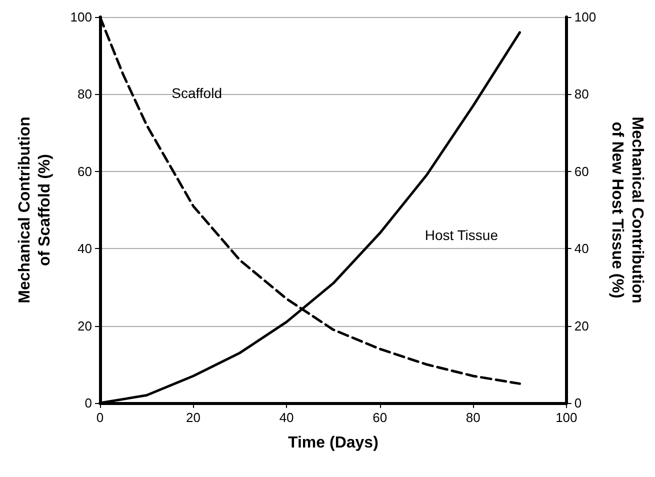  What do you see at coordinates (286, 417) in the screenshot?
I see `x-tick-label: 40` at bounding box center [286, 417].